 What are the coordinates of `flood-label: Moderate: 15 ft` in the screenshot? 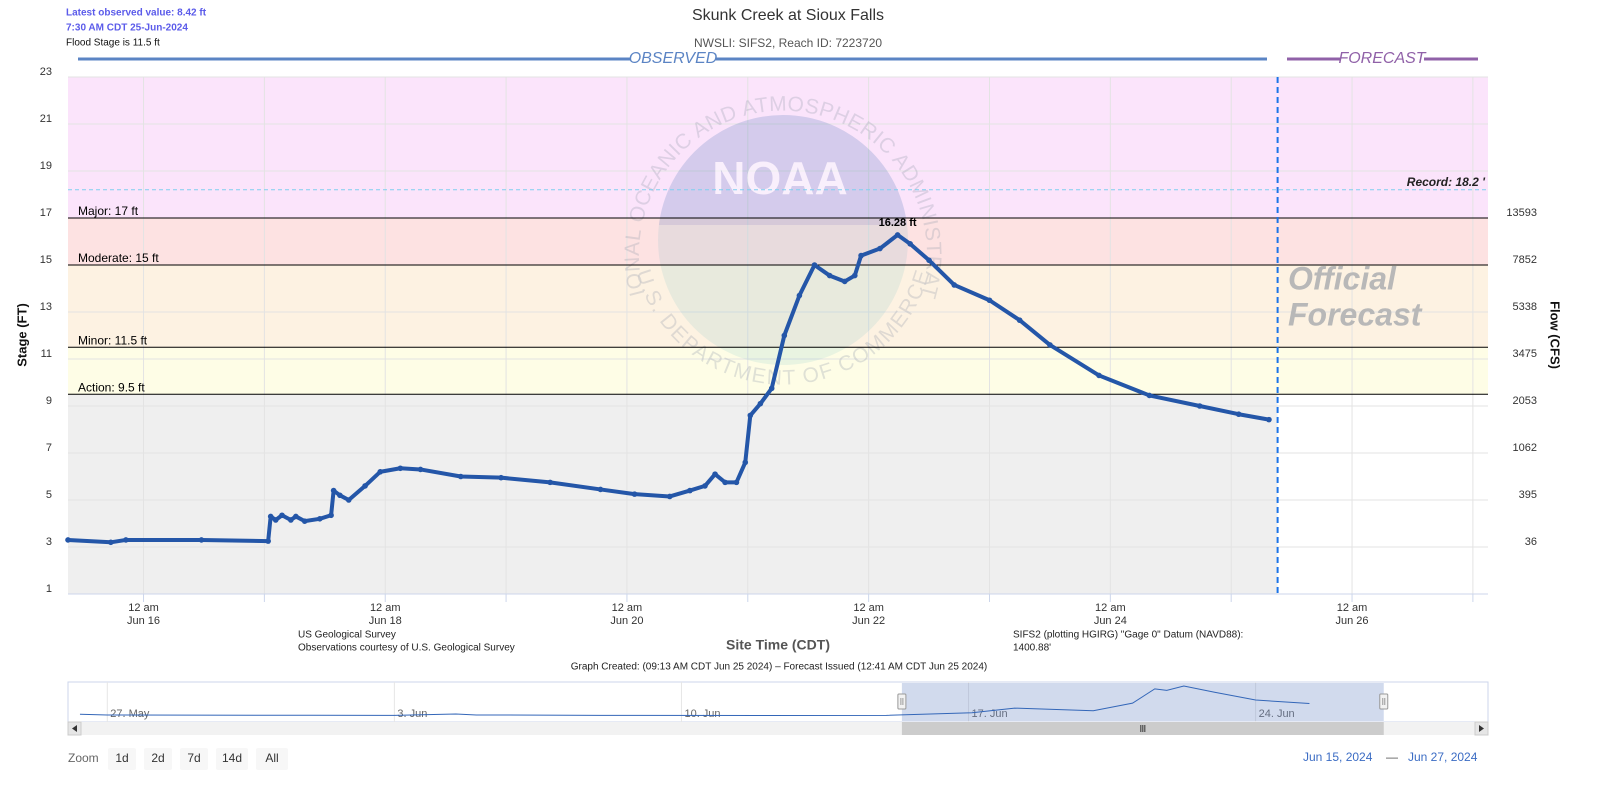 It's located at (118, 258).